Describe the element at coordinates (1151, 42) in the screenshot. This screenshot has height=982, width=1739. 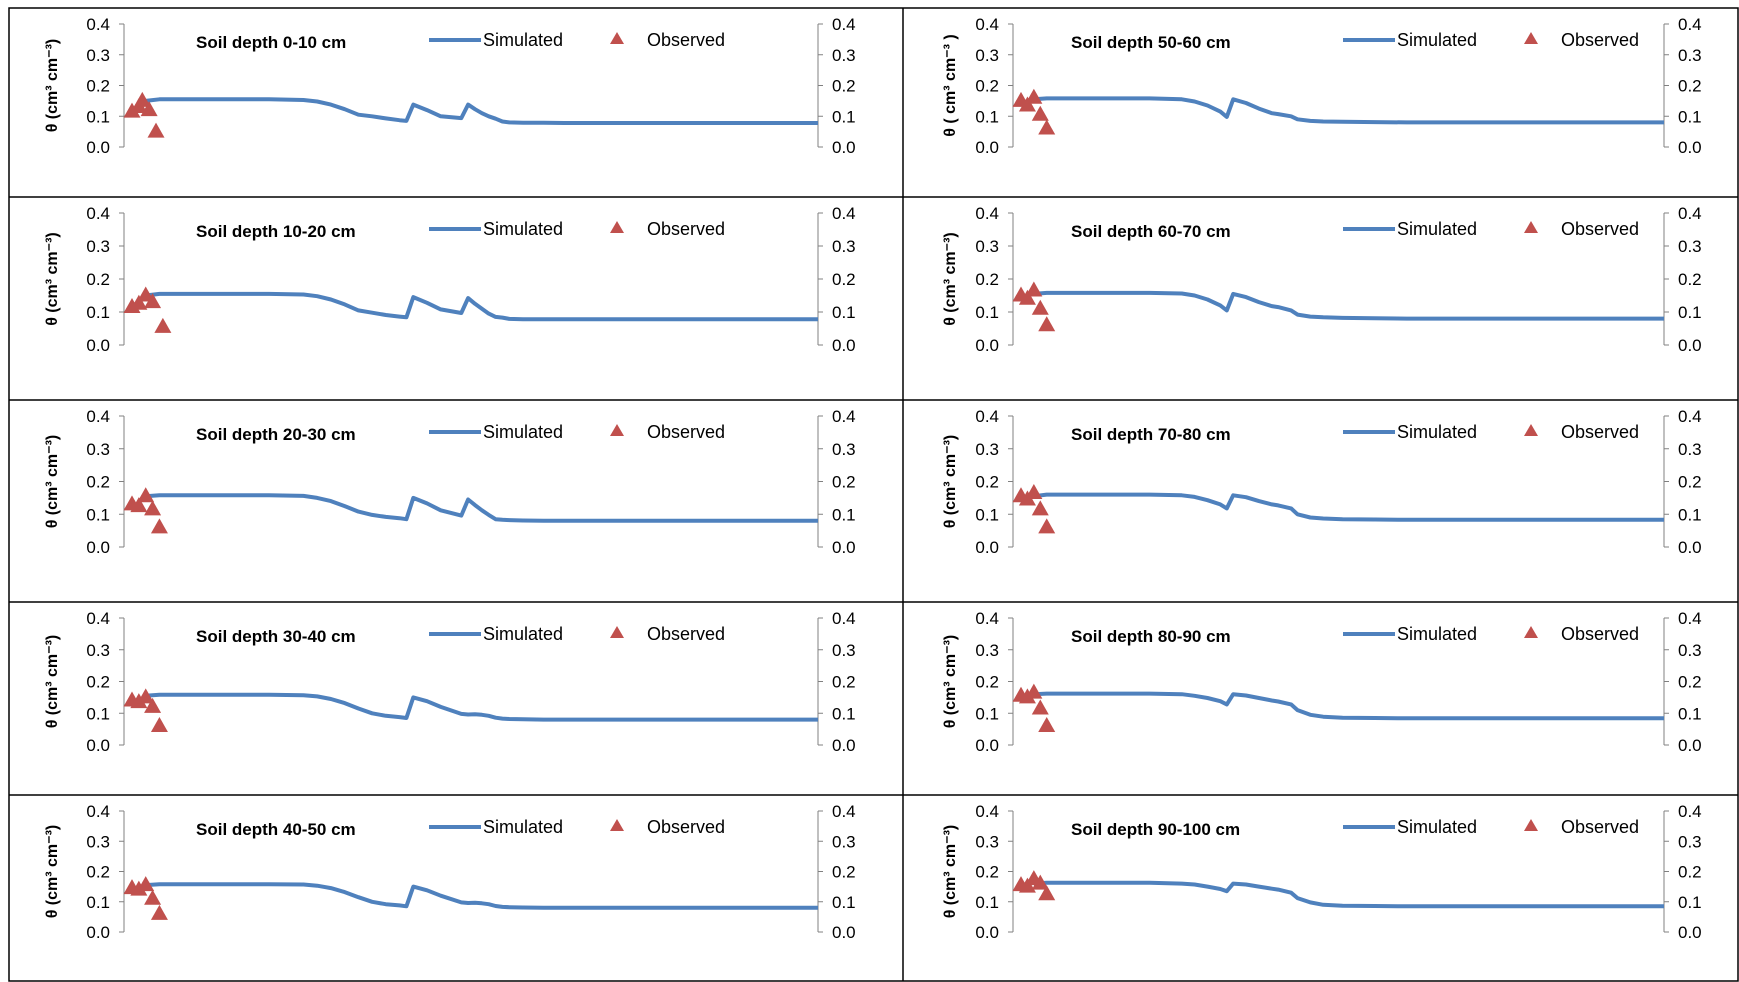
I see `panel-title: Soil depth 50-60 cm` at that location.